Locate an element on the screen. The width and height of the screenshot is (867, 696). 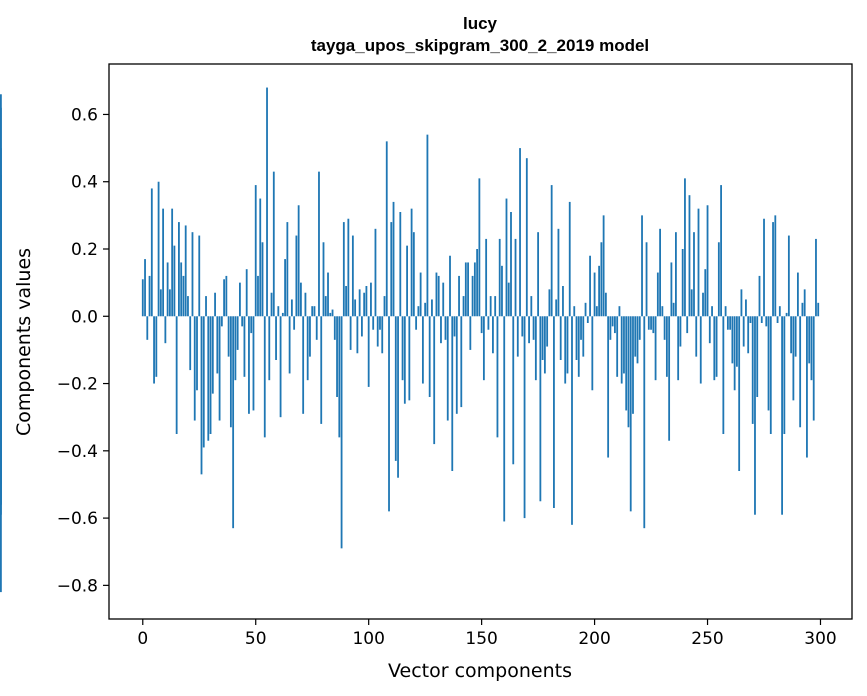
chart-title: lucy is located at coordinates (480, 23).